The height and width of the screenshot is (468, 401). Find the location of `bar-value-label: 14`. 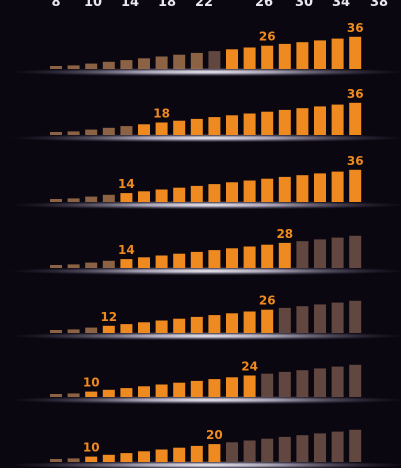

bar-value-label: 14 is located at coordinates (126, 250).